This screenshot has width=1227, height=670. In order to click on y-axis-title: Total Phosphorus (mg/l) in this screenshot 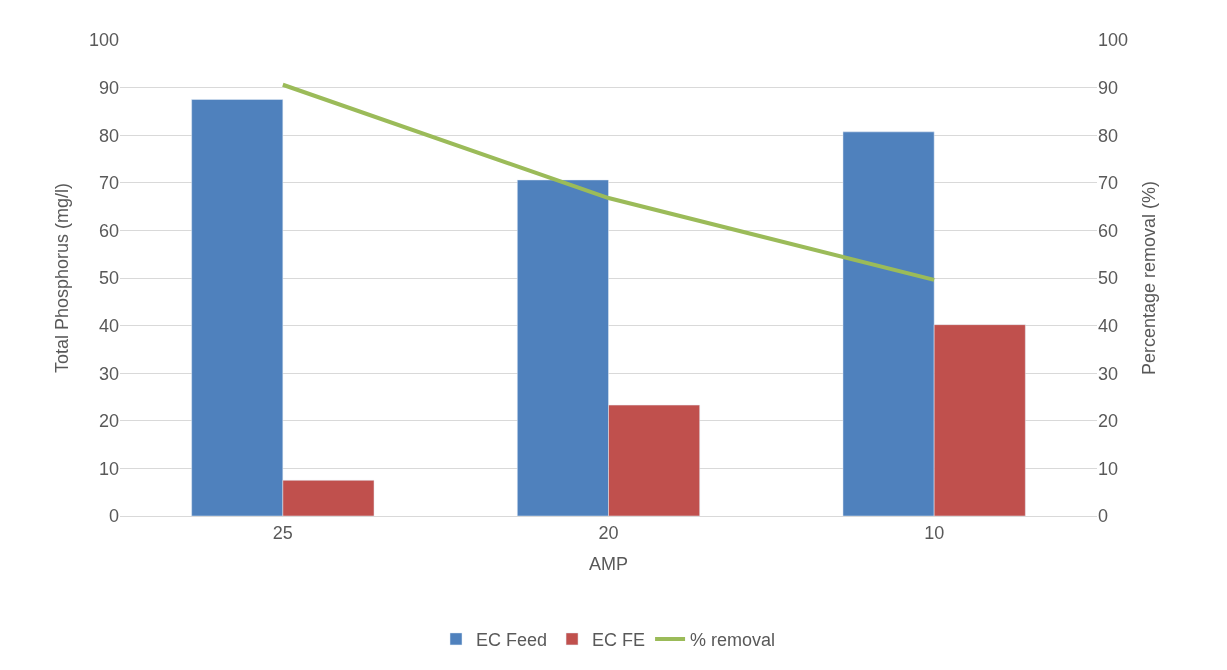, I will do `click(62, 278)`.